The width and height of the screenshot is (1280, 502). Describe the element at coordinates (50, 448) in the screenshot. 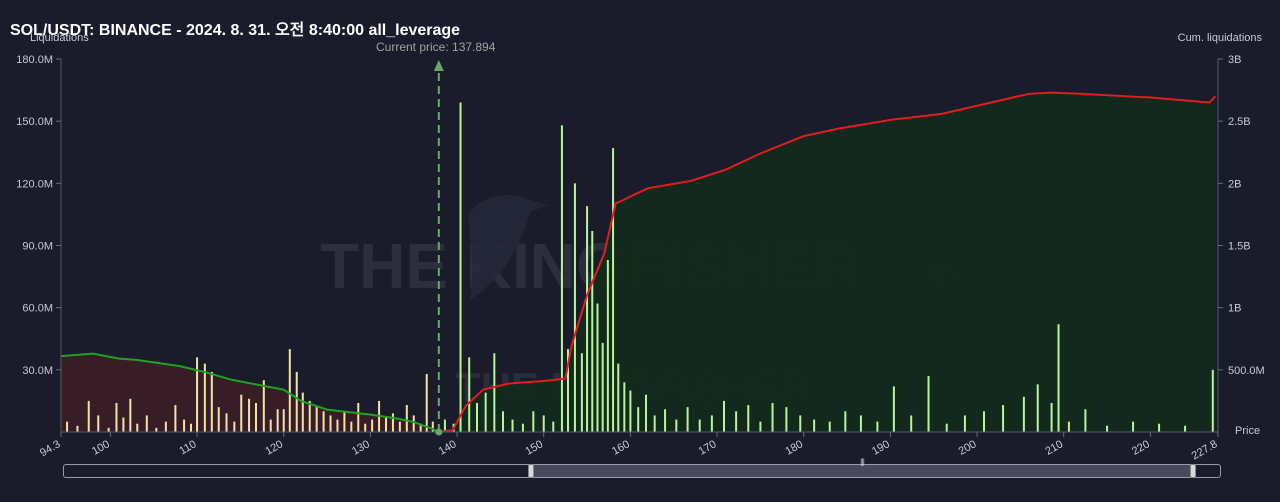

I see `x-tick-label: 94.3` at that location.